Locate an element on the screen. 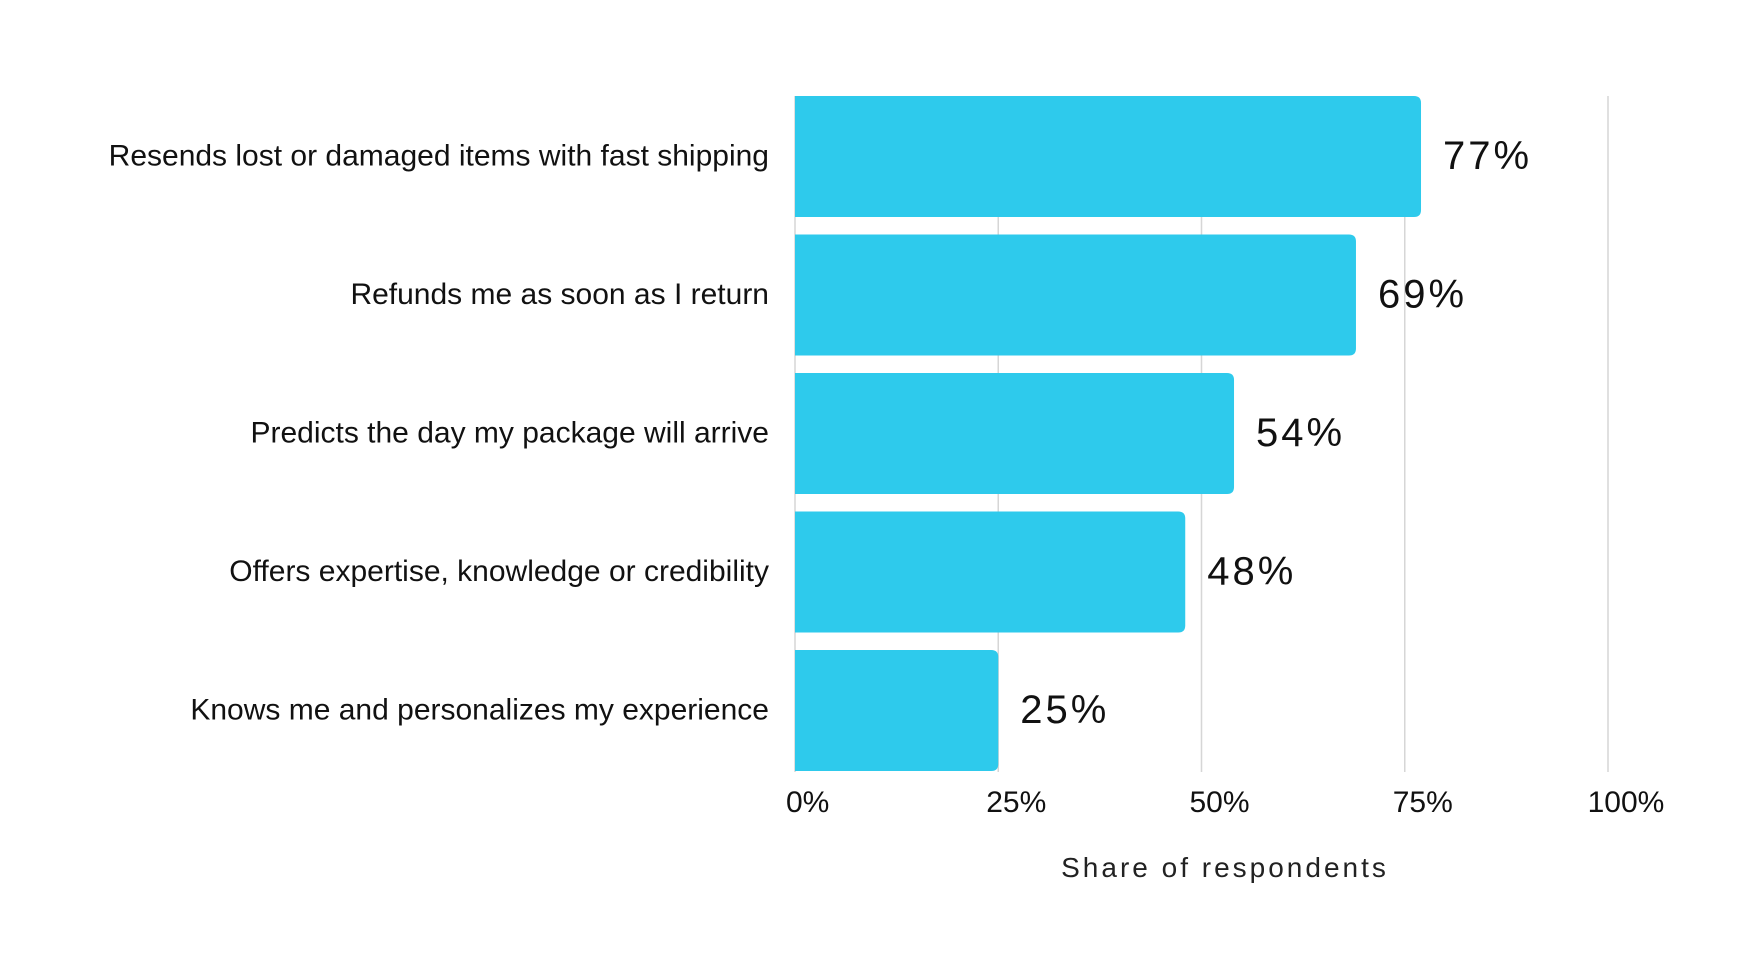  x-tick-label: 100% is located at coordinates (1626, 802).